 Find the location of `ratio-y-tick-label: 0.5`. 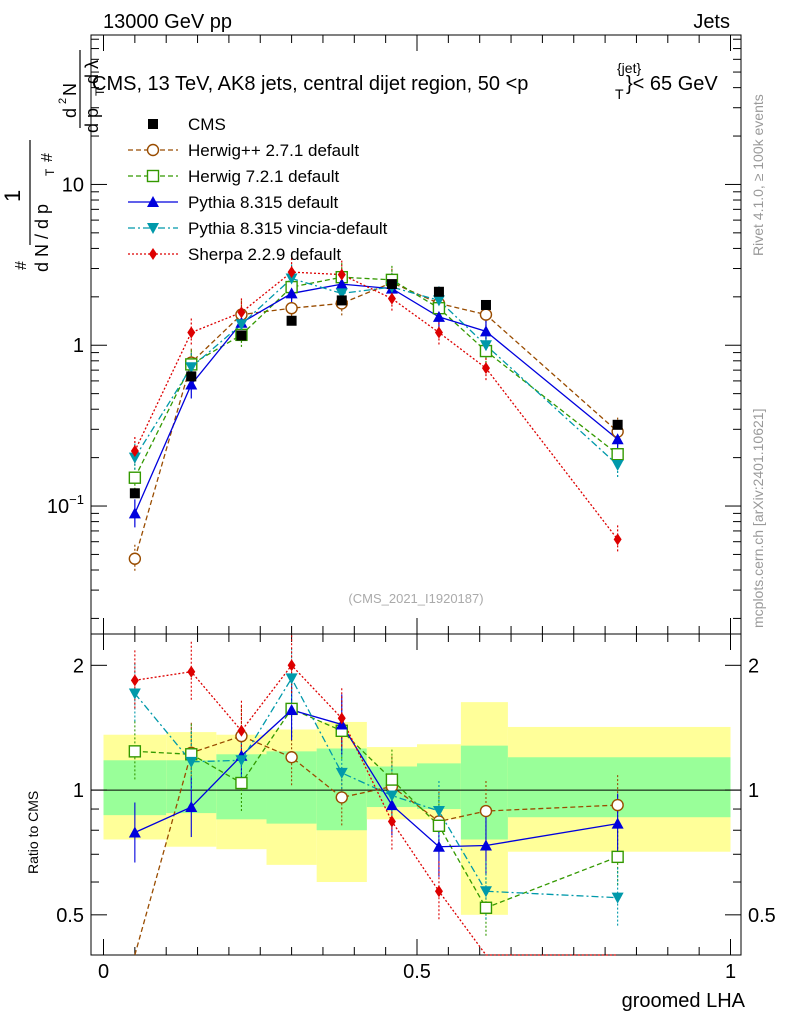

ratio-y-tick-label: 0.5 is located at coordinates (70, 916).